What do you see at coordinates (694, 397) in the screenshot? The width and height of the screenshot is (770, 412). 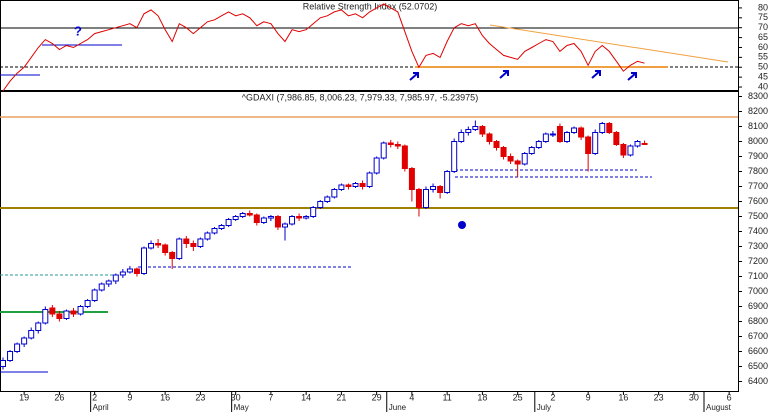 I see `x-tick-label: 30` at bounding box center [694, 397].